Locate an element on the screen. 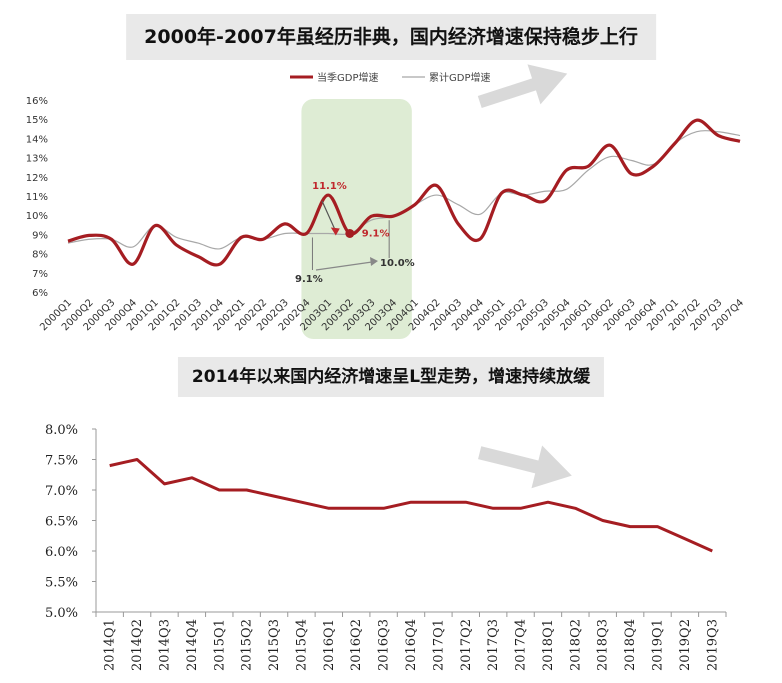  x-tick-label: 2016Q4 is located at coordinates (411, 645).